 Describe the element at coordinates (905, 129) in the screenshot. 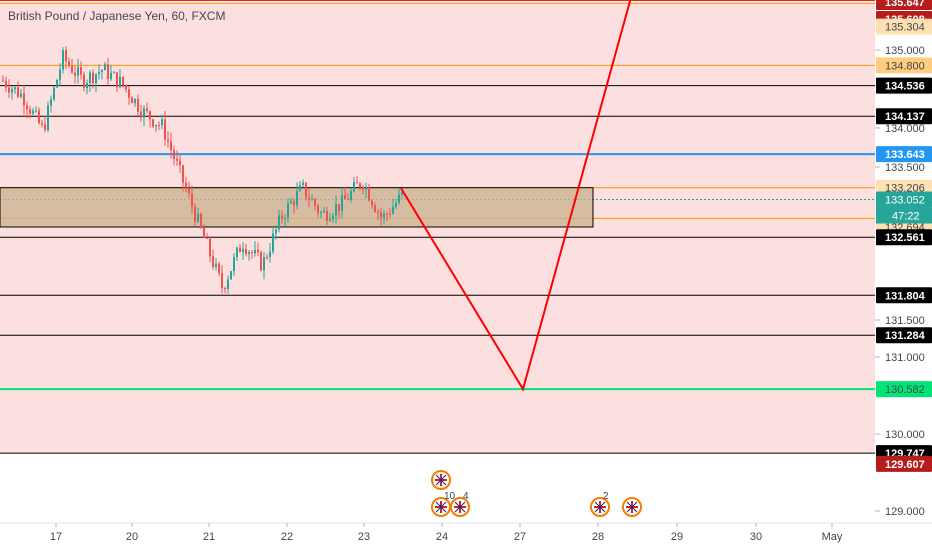

I see `price-tick-label: 134.000` at that location.